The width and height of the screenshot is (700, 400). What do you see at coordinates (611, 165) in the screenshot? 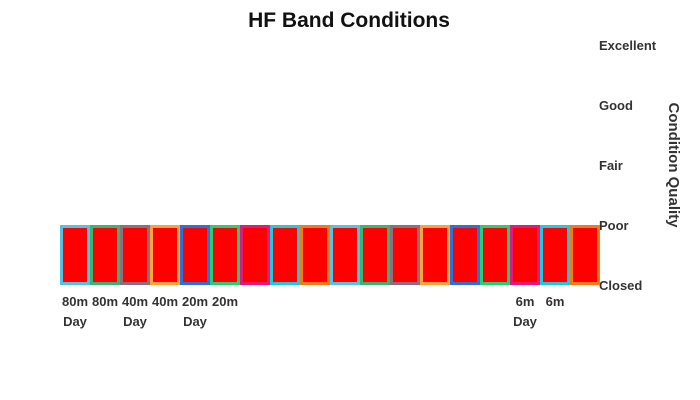
I see `y-tick-label-fair: Fair` at bounding box center [611, 165].